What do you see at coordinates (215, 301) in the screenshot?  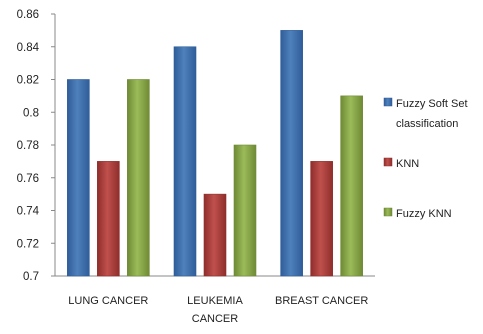 I see `category-label: LEUKEMIA` at bounding box center [215, 301].